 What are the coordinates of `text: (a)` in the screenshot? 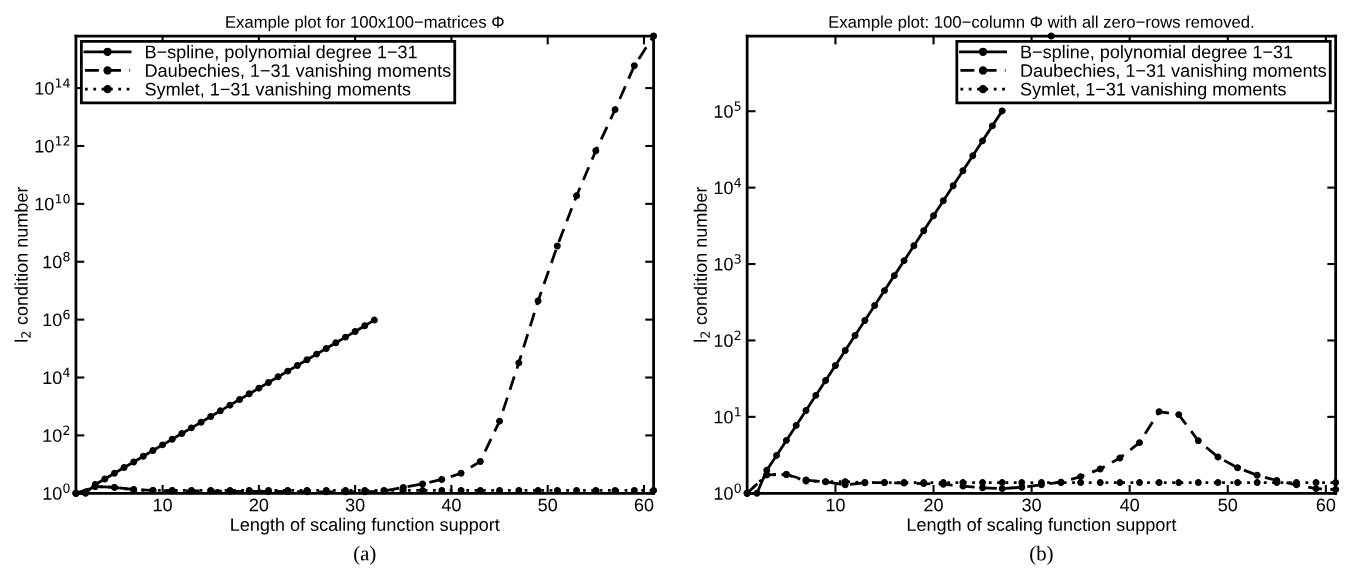 It's located at (365, 555).